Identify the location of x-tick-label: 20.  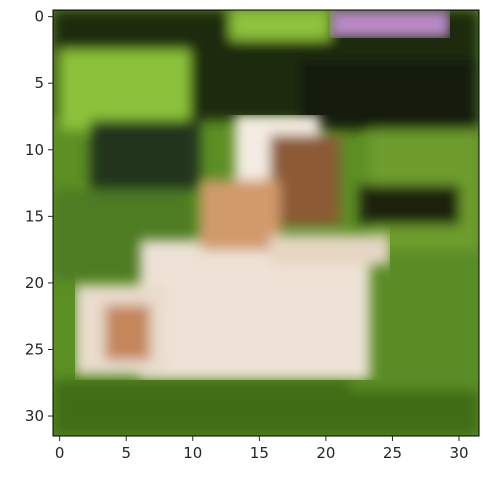
(325, 453).